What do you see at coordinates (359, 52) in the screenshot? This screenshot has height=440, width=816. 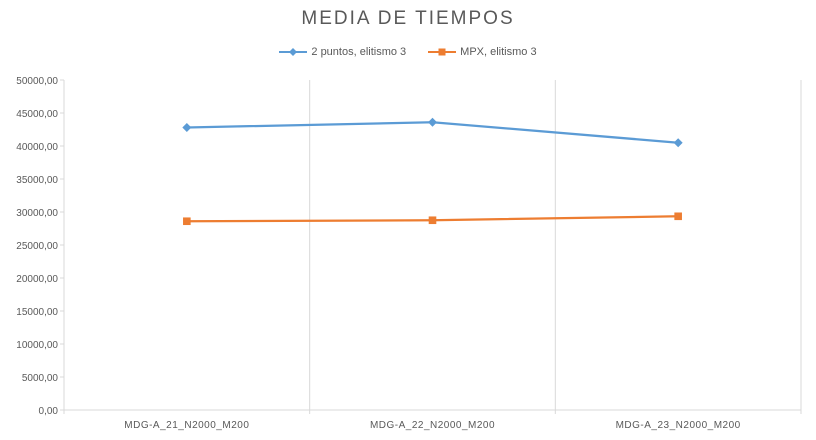 I see `legend-label-series-1: 2 puntos, elitismo 3` at bounding box center [359, 52].